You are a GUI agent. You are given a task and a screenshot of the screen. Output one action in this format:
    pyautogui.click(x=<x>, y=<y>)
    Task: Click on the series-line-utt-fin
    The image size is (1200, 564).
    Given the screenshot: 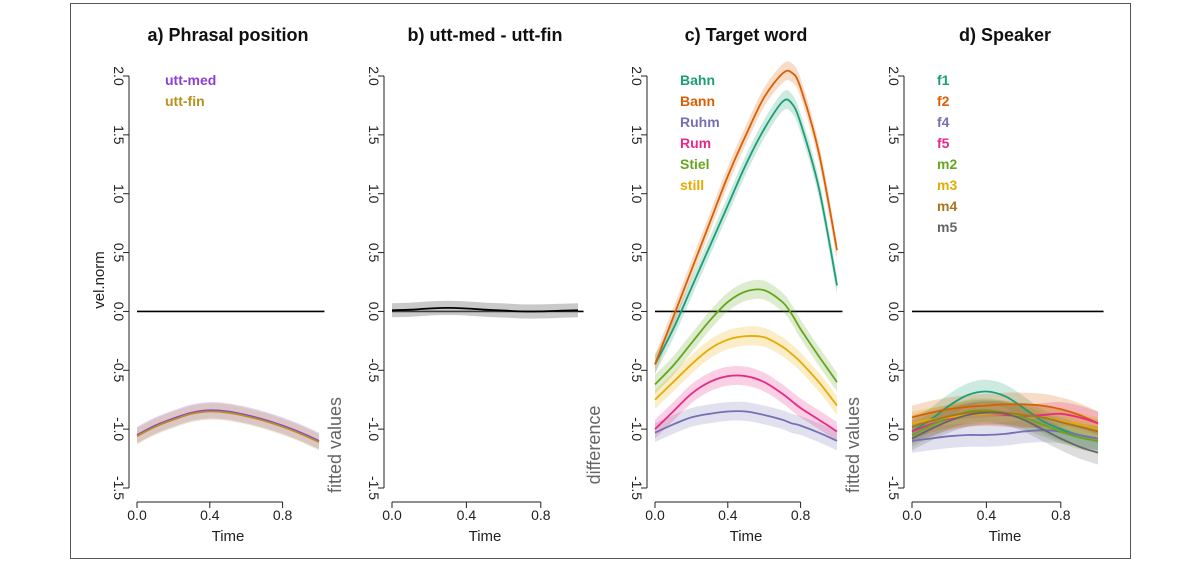 What is the action you would take?
    pyautogui.click(x=228, y=426)
    